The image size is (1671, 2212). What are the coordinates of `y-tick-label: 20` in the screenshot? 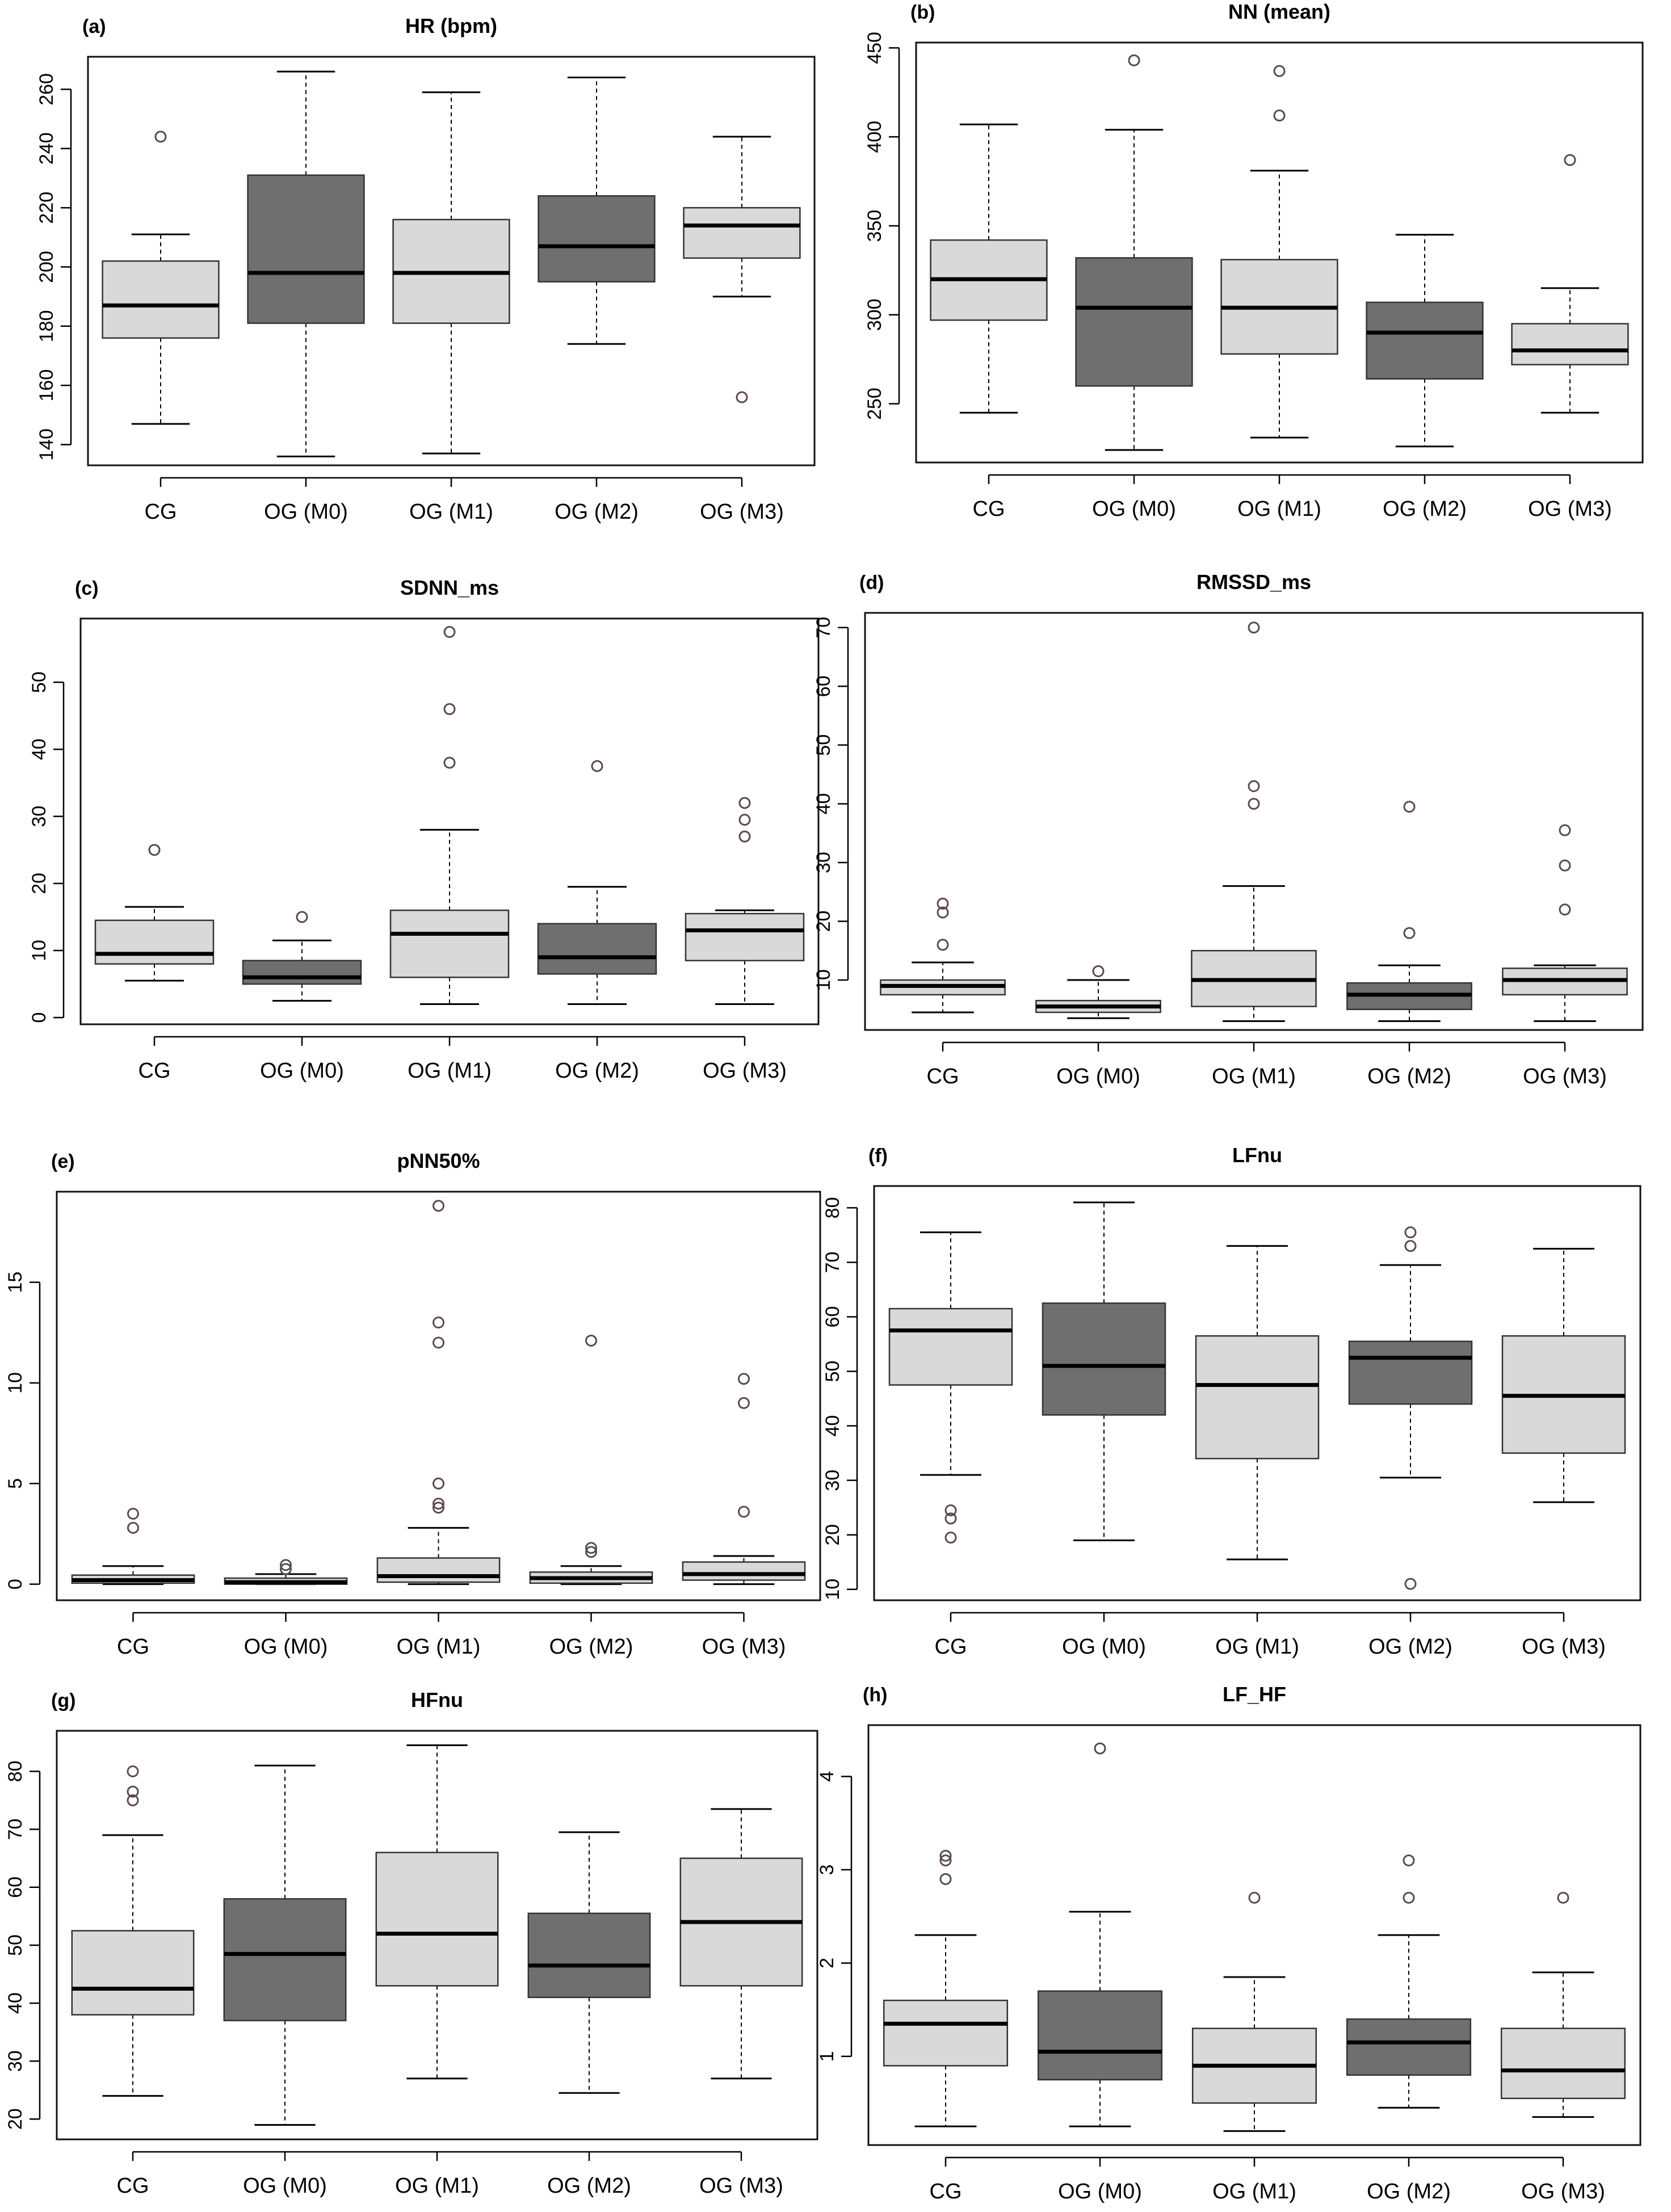 It's located at (39, 883).